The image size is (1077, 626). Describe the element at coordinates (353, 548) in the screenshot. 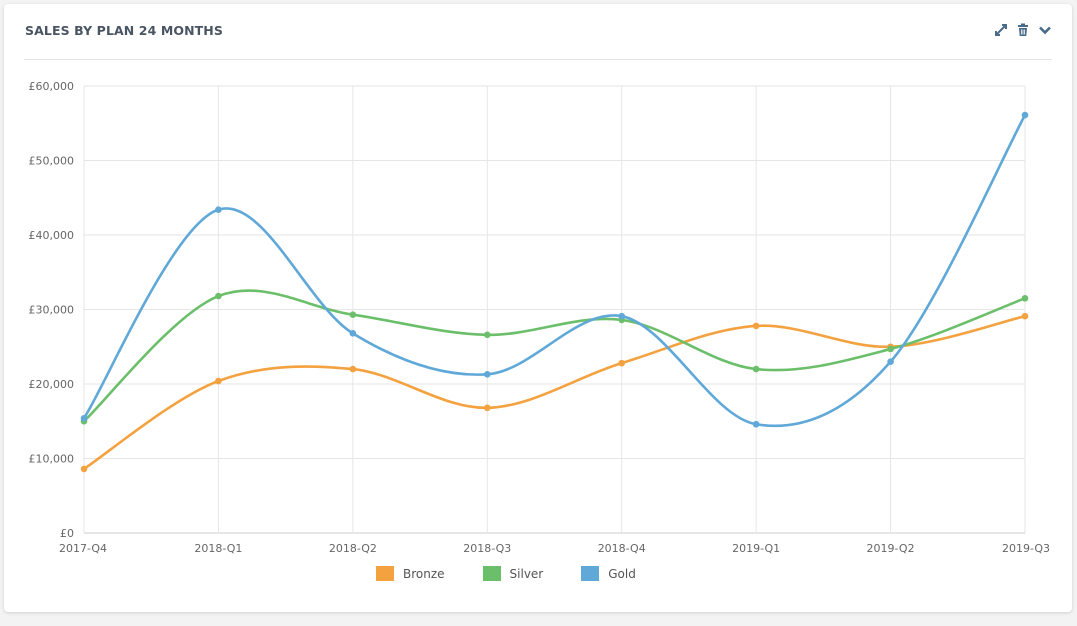

I see `x-tick-label: 2018-Q2` at that location.